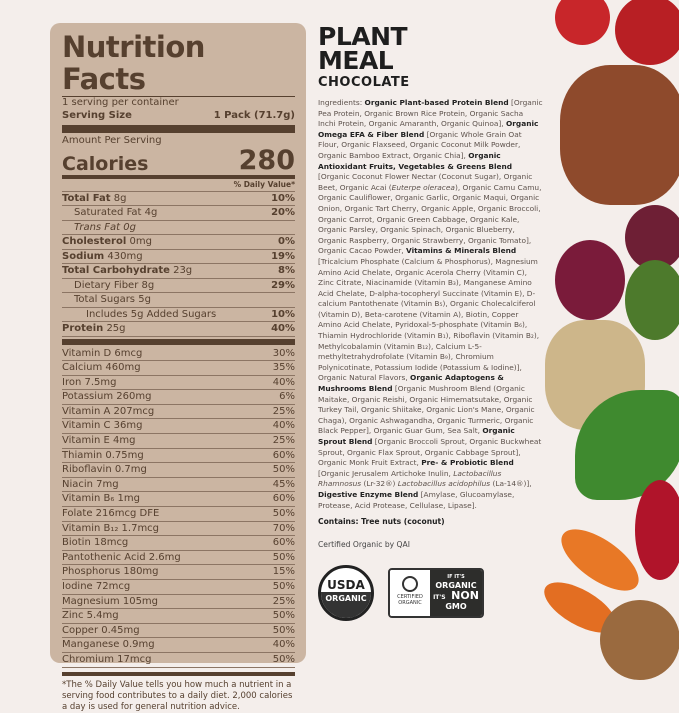 Image resolution: width=679 pixels, height=713 pixels. Describe the element at coordinates (652, 300) in the screenshot. I see `broccoli-image` at that location.